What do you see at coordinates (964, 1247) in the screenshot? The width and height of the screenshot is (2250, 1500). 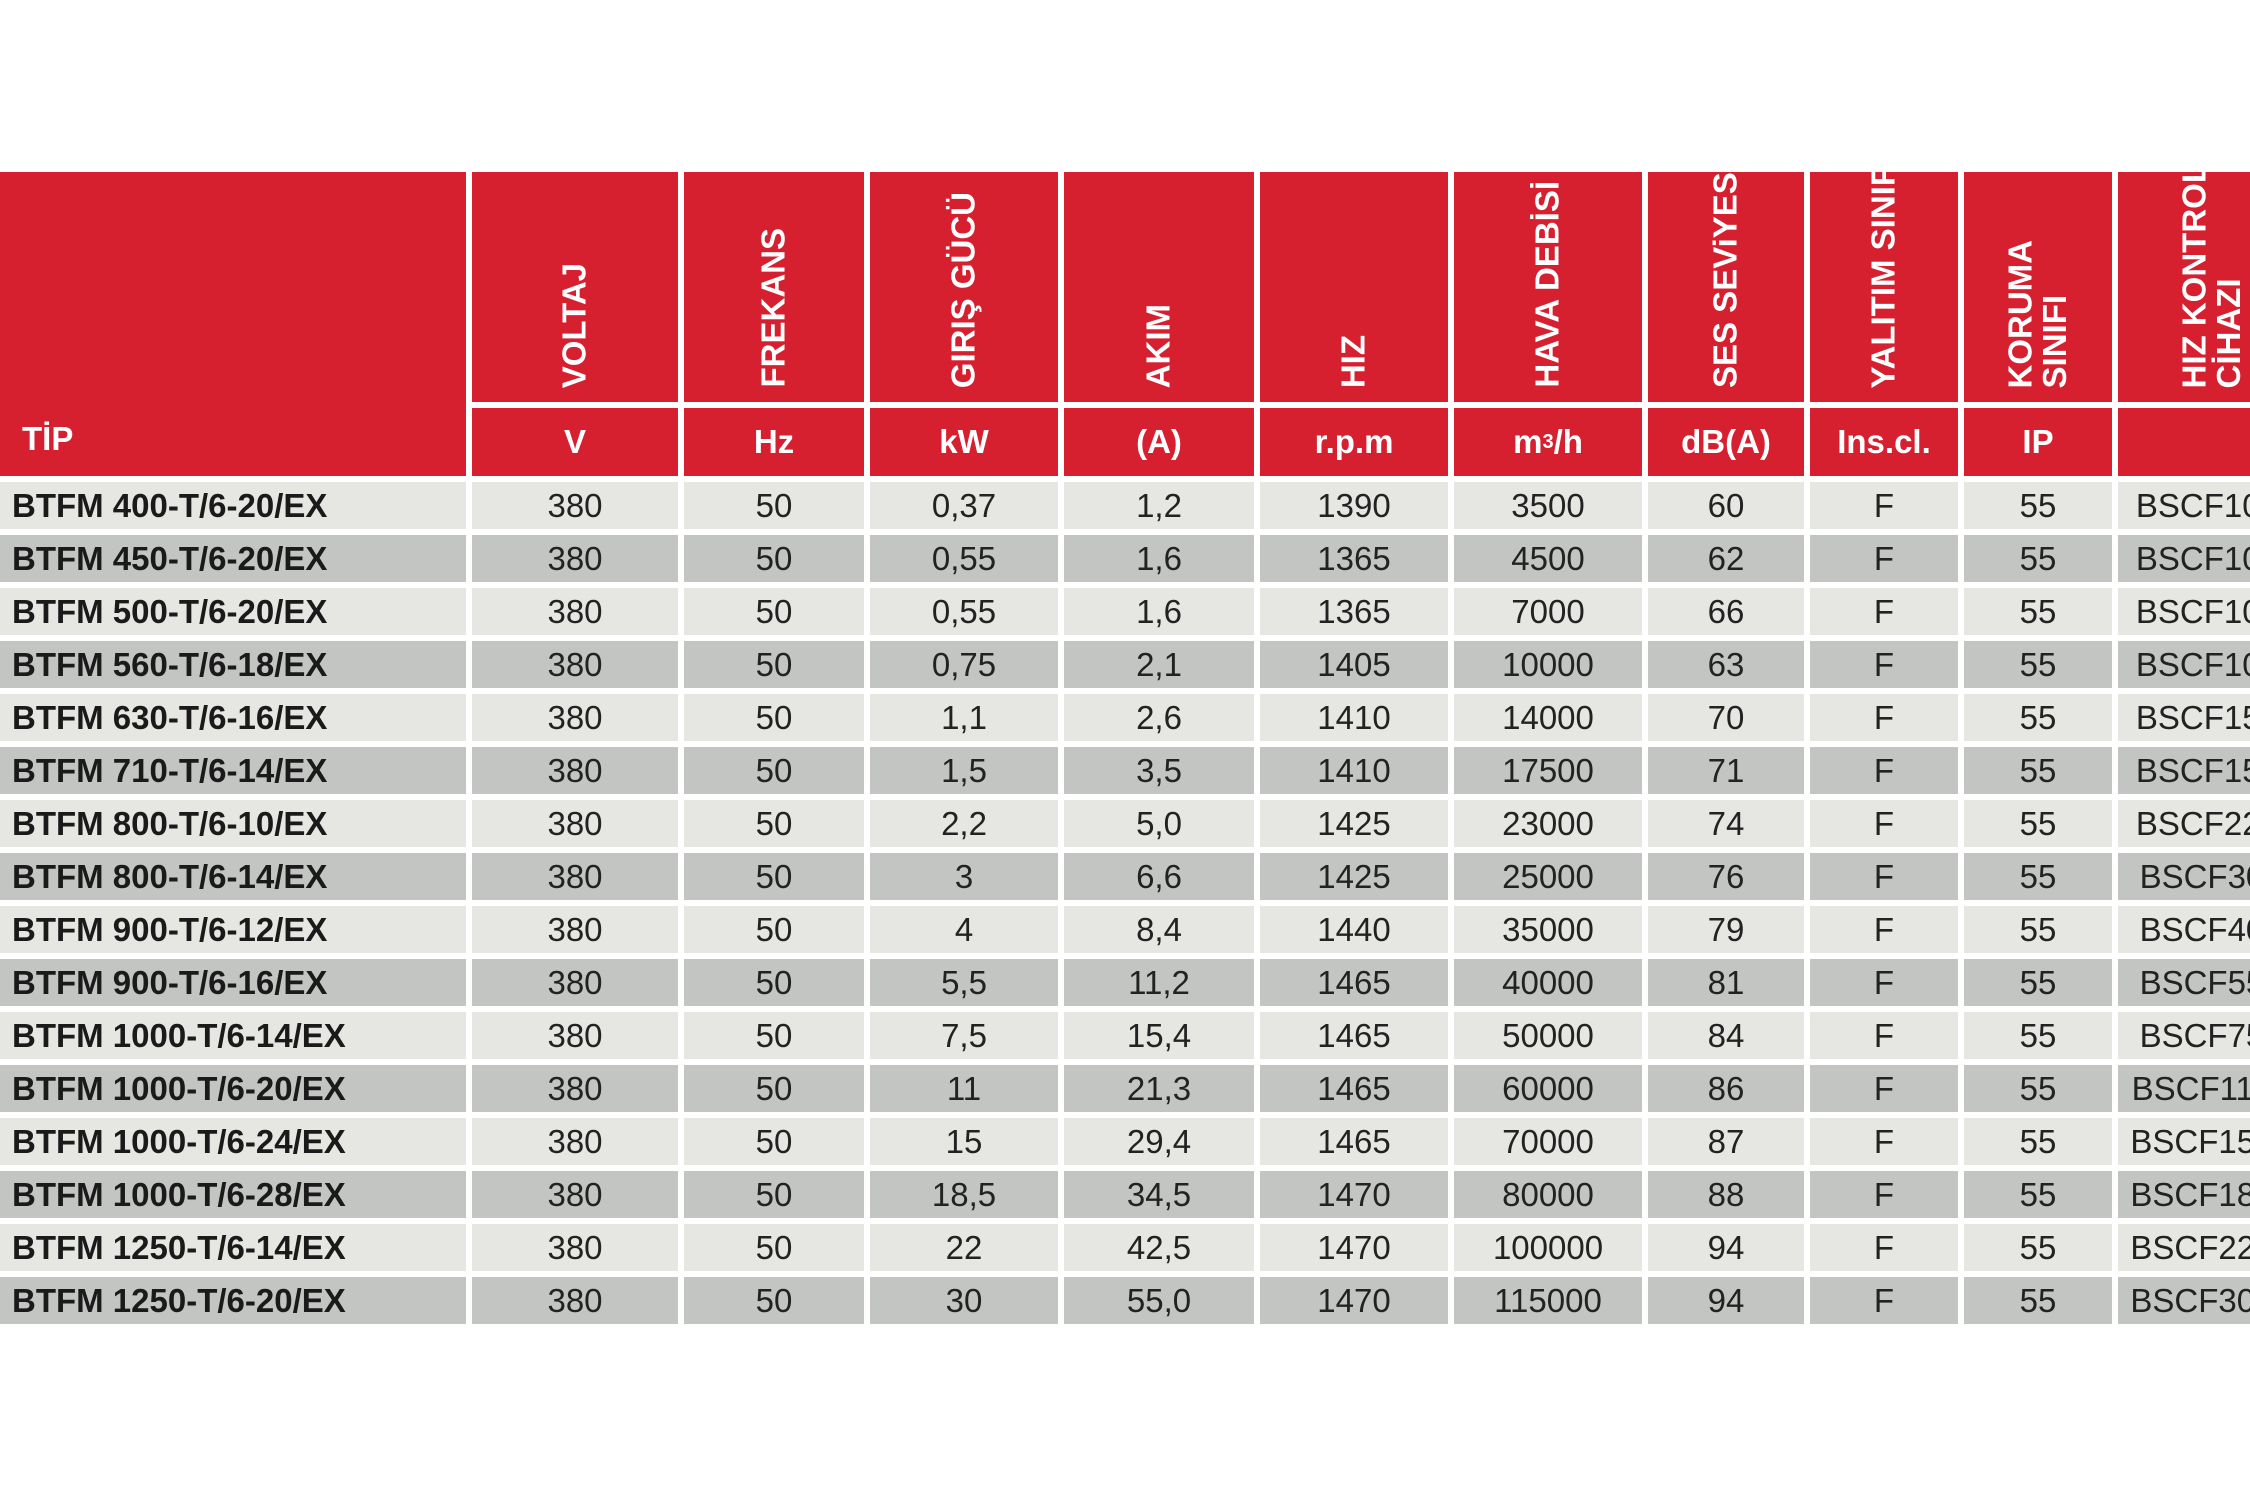 I see `table-cell: 22` at bounding box center [964, 1247].